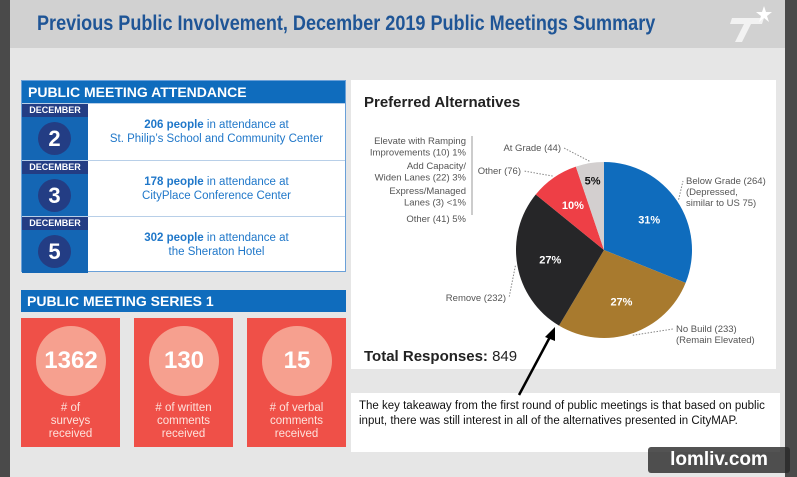 The width and height of the screenshot is (797, 477). What do you see at coordinates (426, 356) in the screenshot?
I see `total-label: Total Responses:` at bounding box center [426, 356].